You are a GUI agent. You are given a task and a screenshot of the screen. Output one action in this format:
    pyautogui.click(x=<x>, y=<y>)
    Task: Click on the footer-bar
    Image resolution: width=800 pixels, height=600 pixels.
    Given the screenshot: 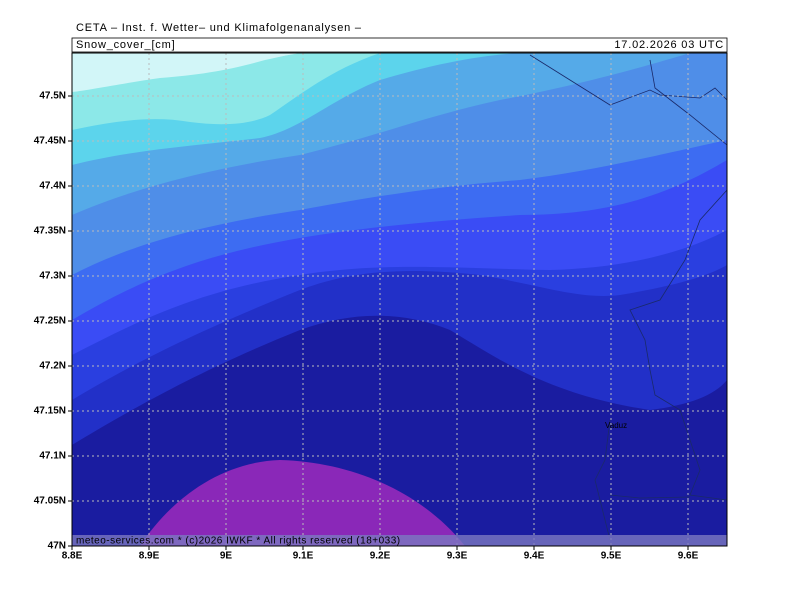 What is the action you would take?
    pyautogui.click(x=399, y=540)
    